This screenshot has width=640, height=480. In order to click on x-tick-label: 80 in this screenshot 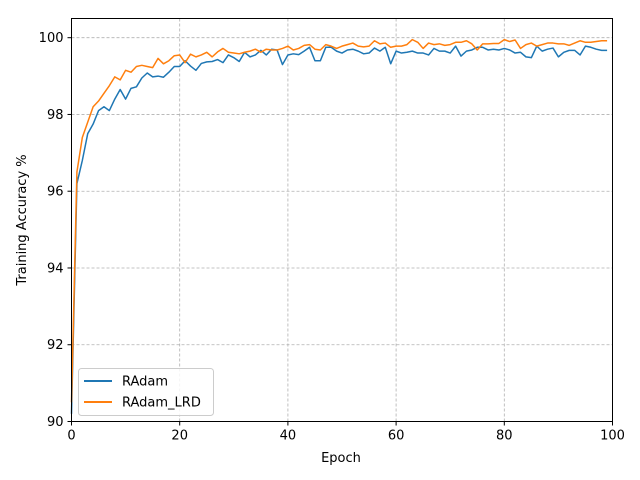, I will do `click(504, 436)`.